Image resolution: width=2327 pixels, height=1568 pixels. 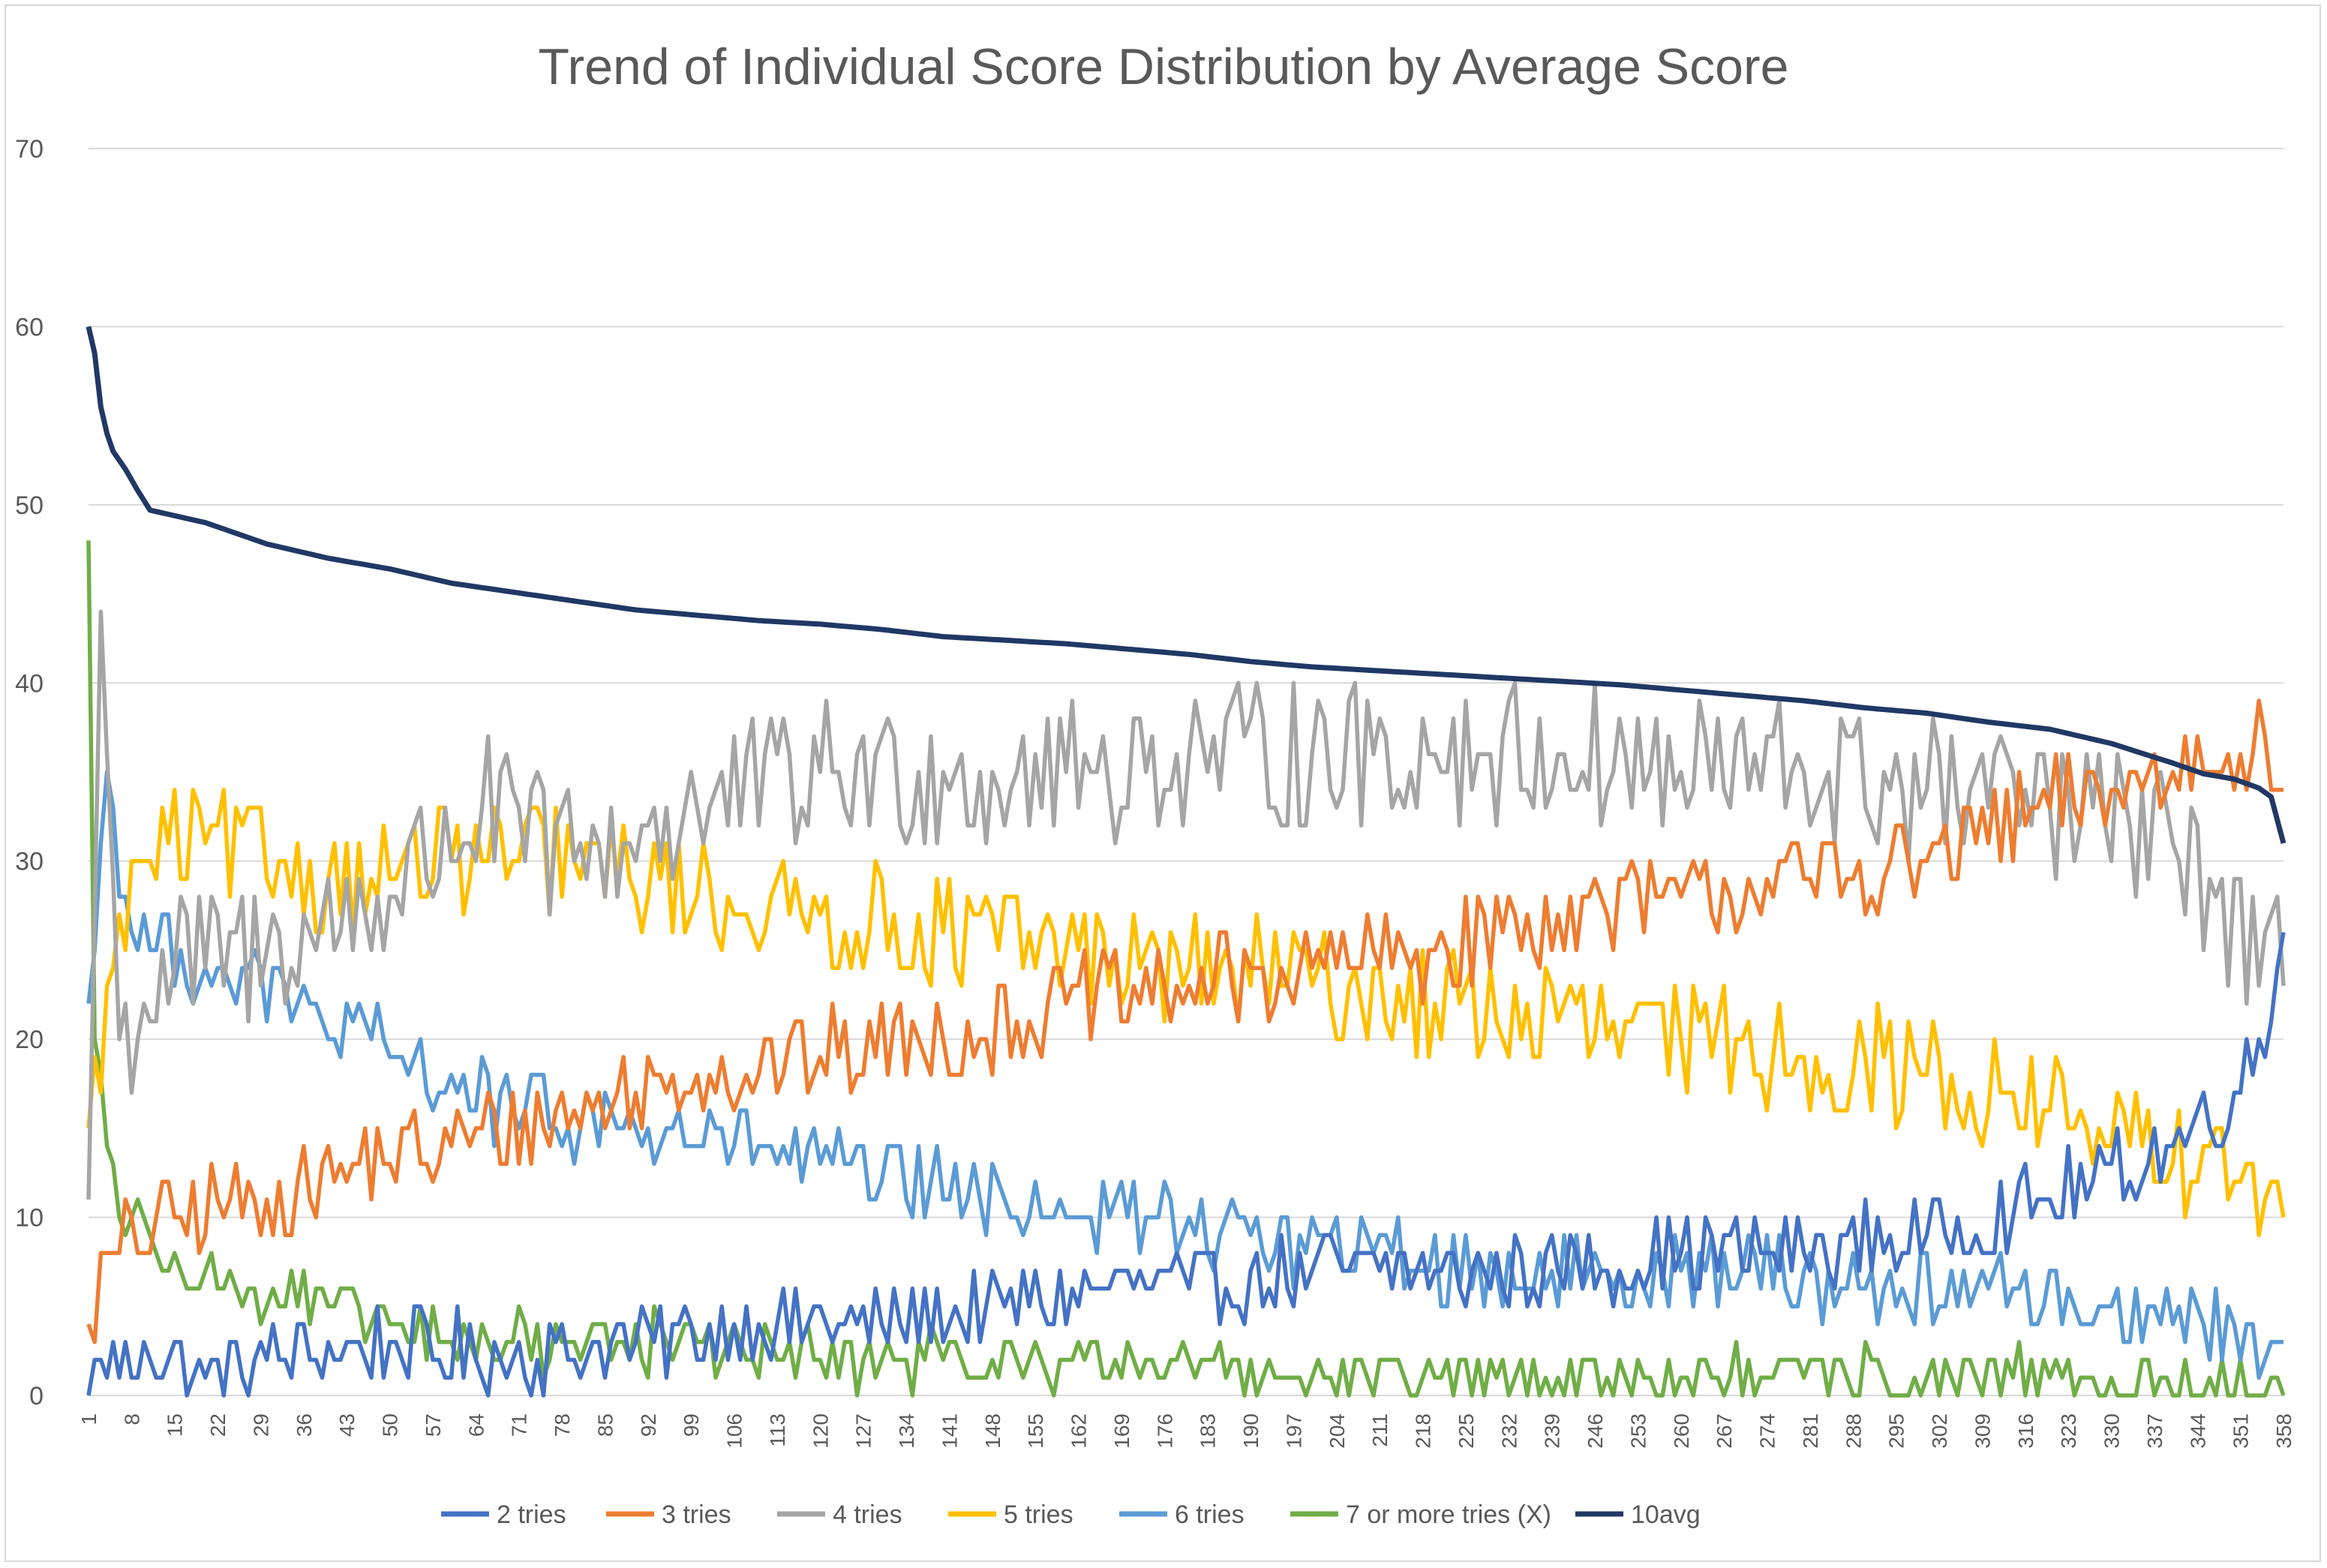 What do you see at coordinates (29, 327) in the screenshot?
I see `y-tick-label: 60` at bounding box center [29, 327].